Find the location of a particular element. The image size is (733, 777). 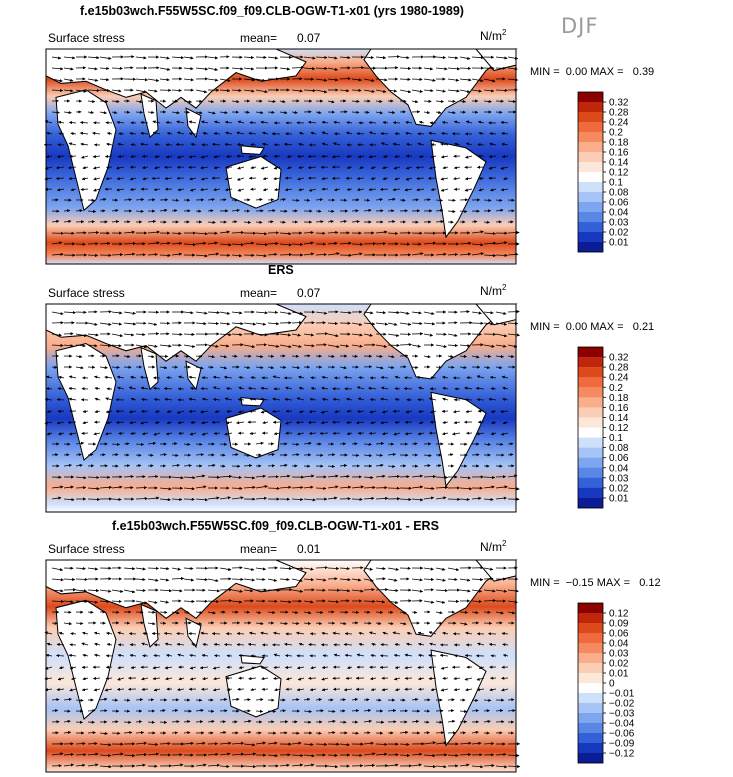

panel-2-mean-value: 0.07 is located at coordinates (309, 293).